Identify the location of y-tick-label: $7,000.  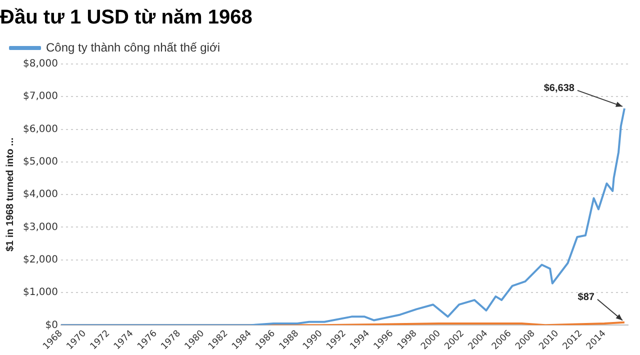
(40, 96).